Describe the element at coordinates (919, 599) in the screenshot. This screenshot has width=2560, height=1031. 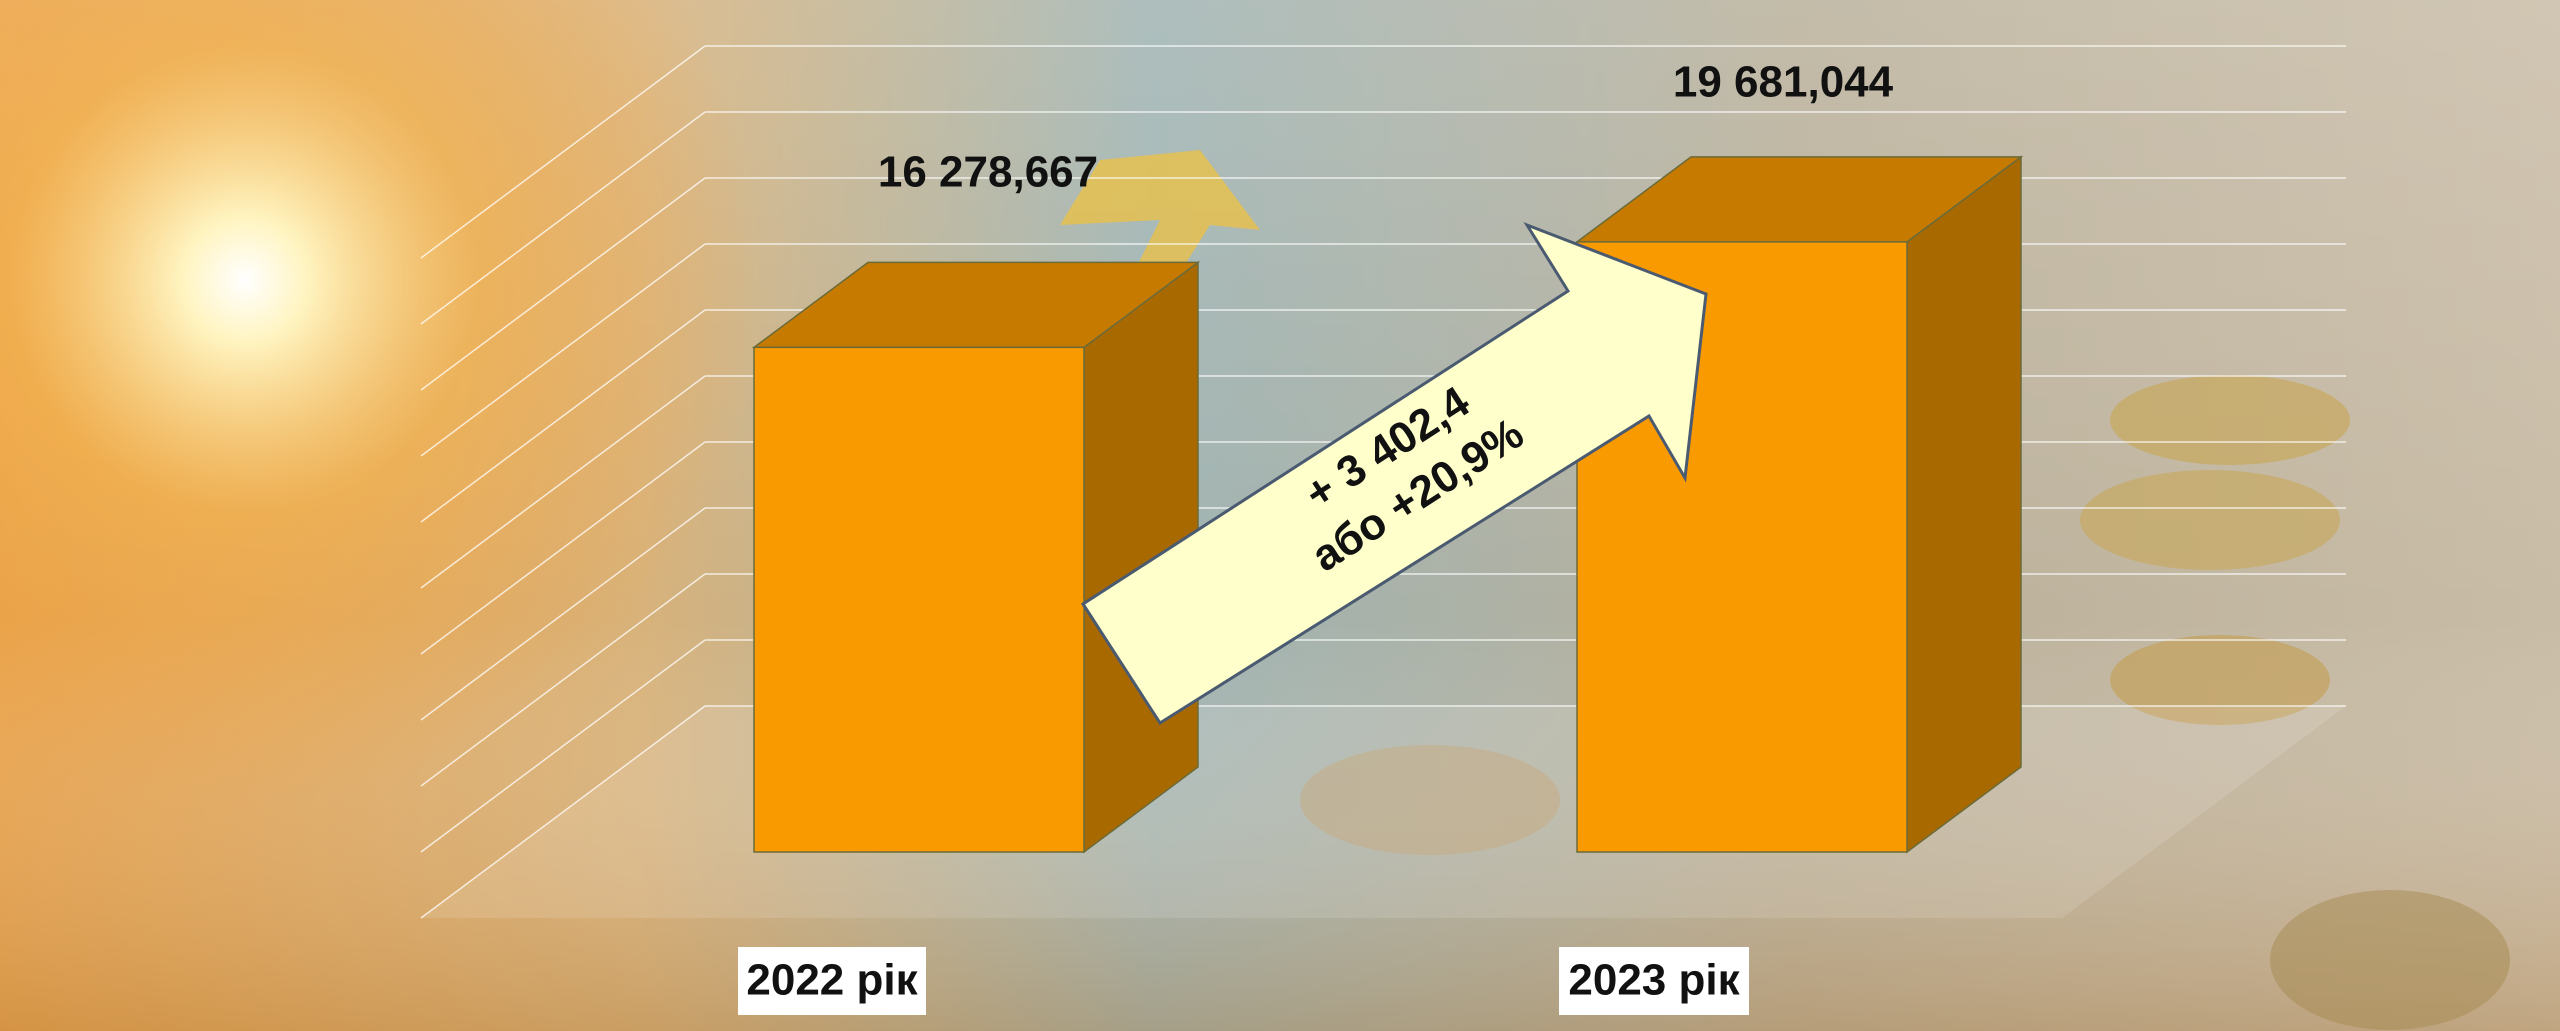
I see `bar` at that location.